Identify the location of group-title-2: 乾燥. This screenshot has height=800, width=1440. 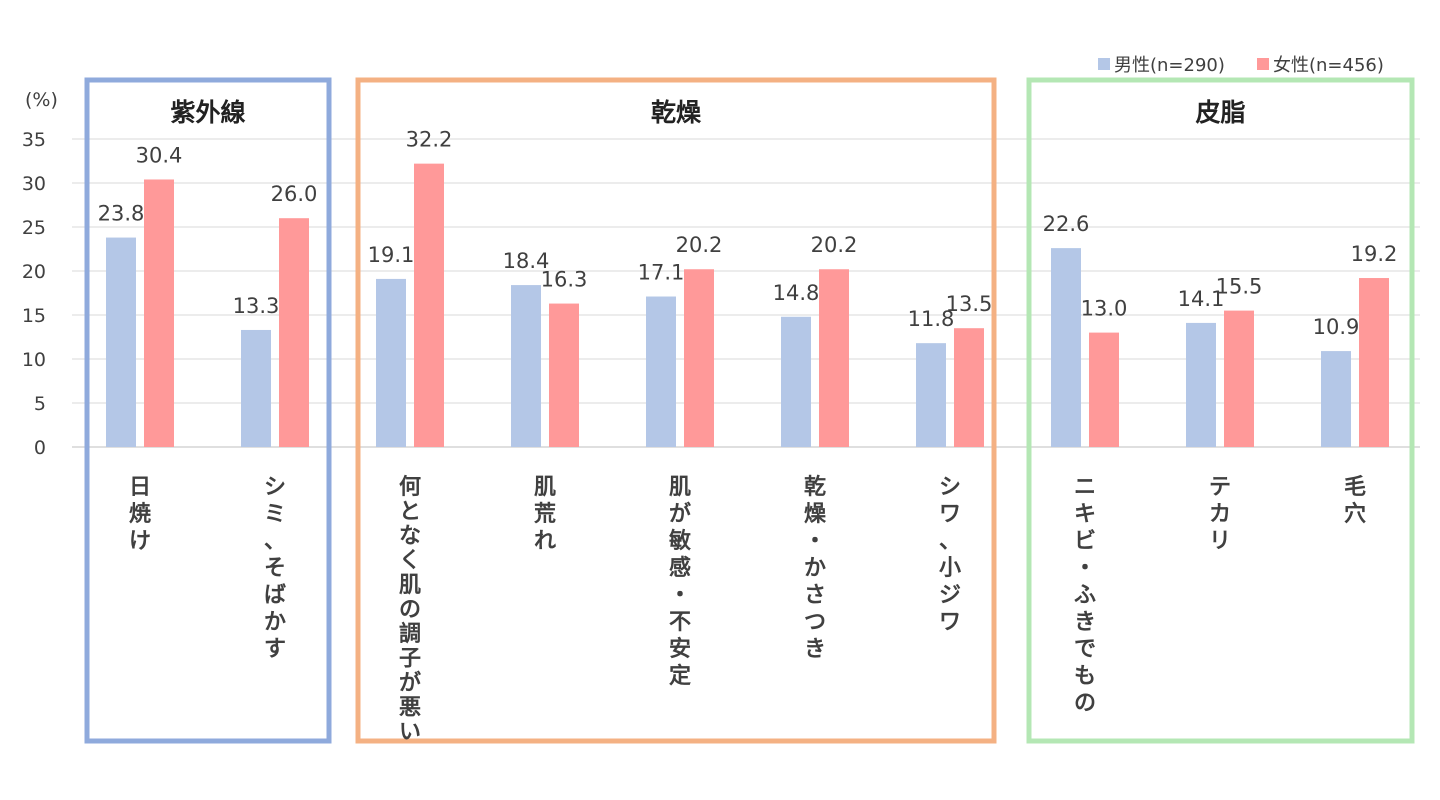
(676, 112).